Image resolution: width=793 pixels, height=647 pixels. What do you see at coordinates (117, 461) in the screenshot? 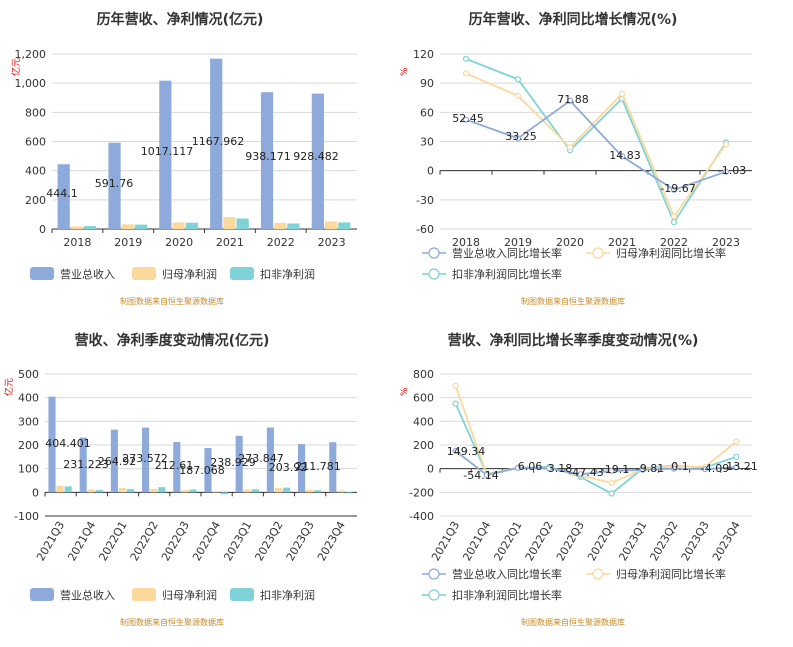
I see `data-label: 264.92` at bounding box center [117, 461].